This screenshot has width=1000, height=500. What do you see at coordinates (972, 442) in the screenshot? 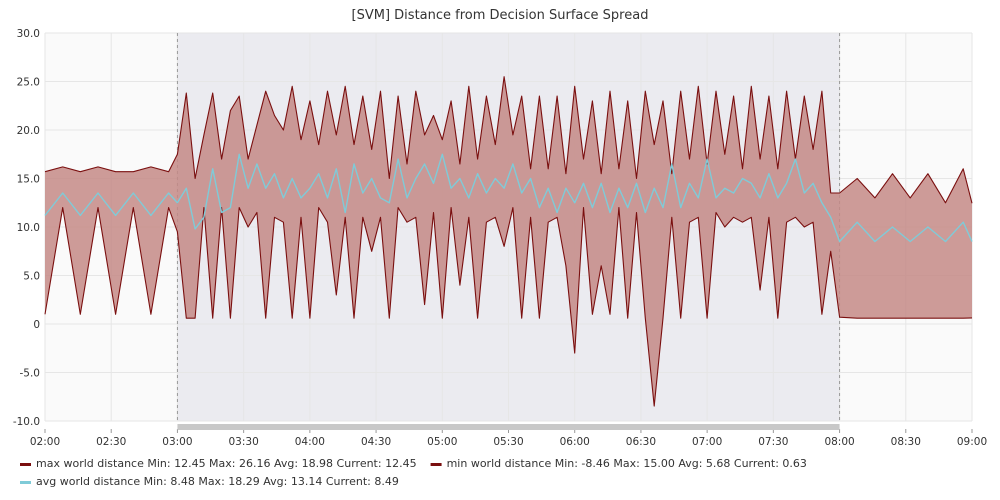
I see `x-tick-label: 09:00` at bounding box center [972, 442].